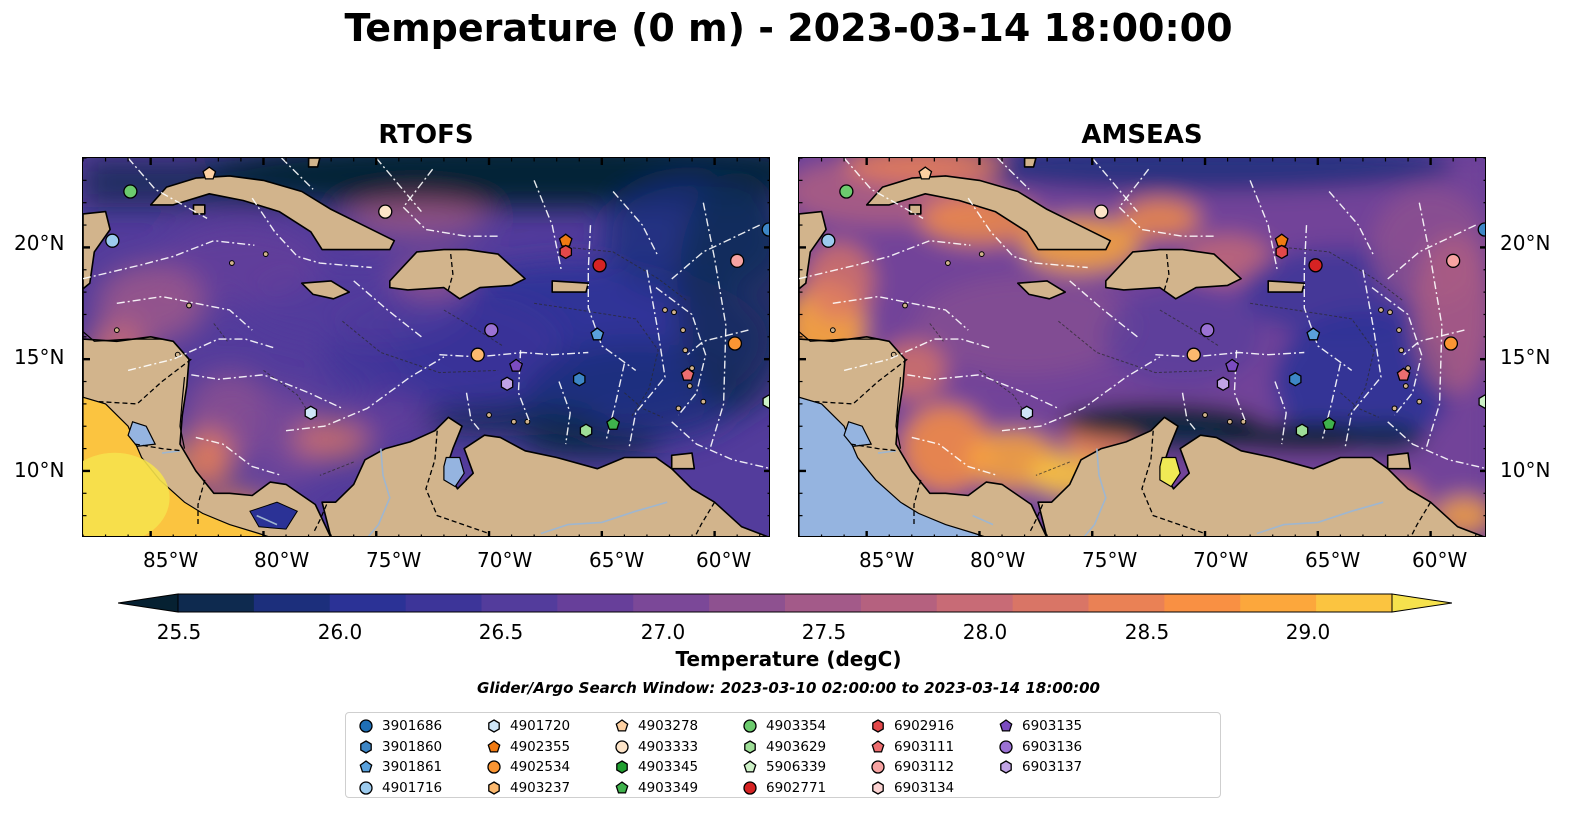 This screenshot has width=1577, height=827. I want to click on figure-title: Temperature (0 m) - 2023-03-14 18:00:00, so click(788, 28).